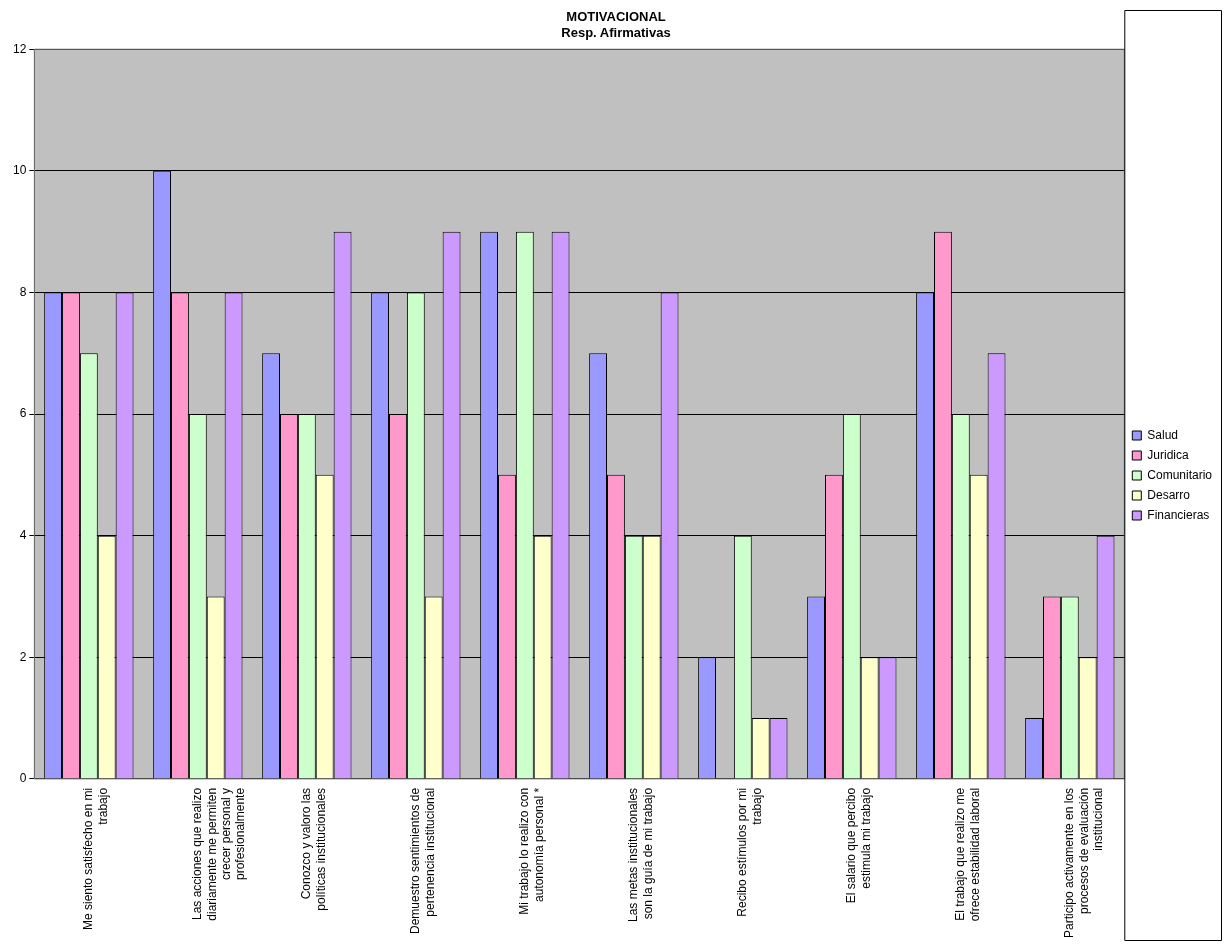  Describe the element at coordinates (1168, 454) in the screenshot. I see `legend-label: Juridica` at that location.